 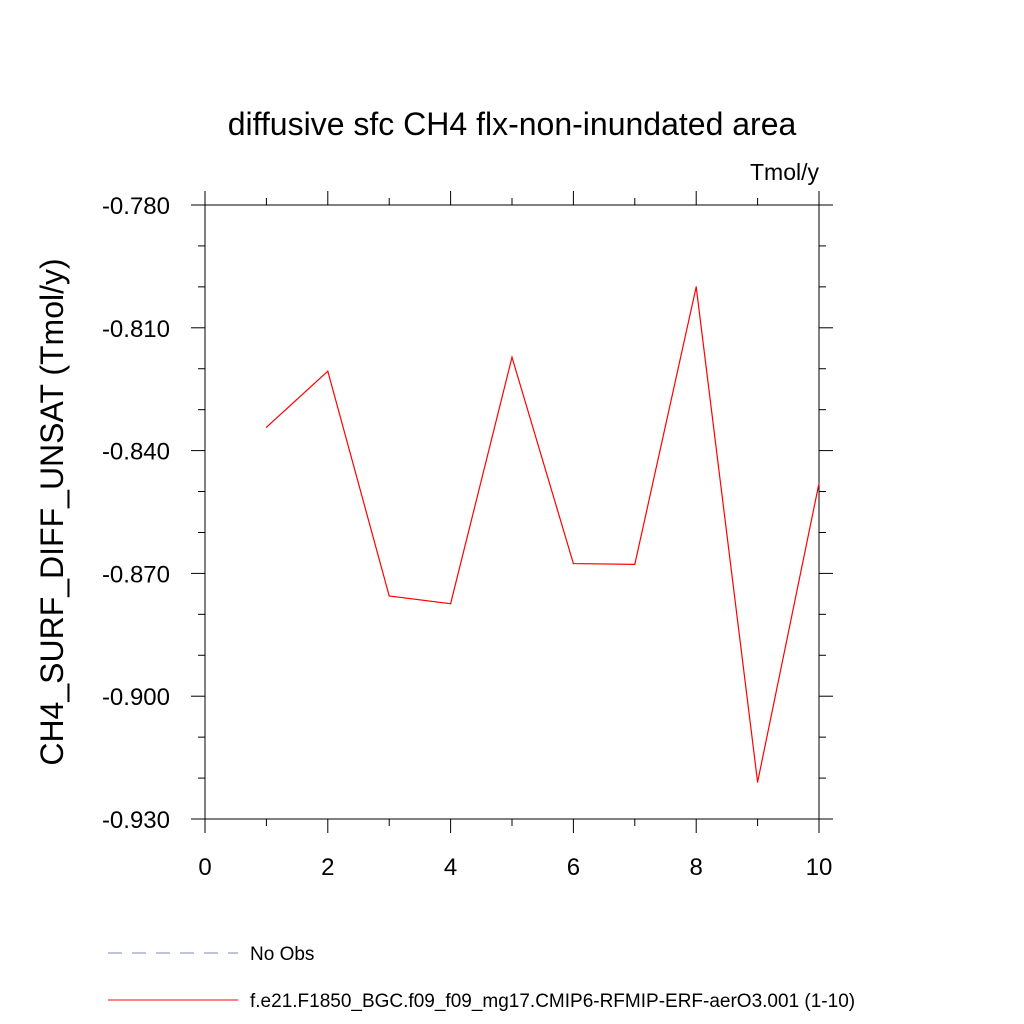 I want to click on x-tick-label: 6, so click(x=573, y=867).